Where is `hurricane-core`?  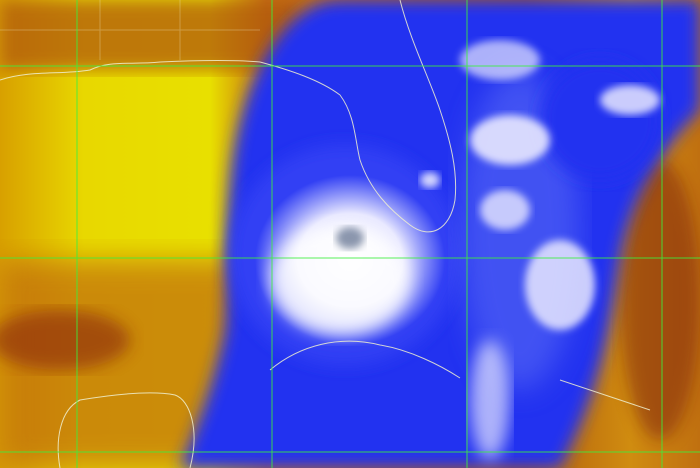 hurricane-core is located at coordinates (350, 260).